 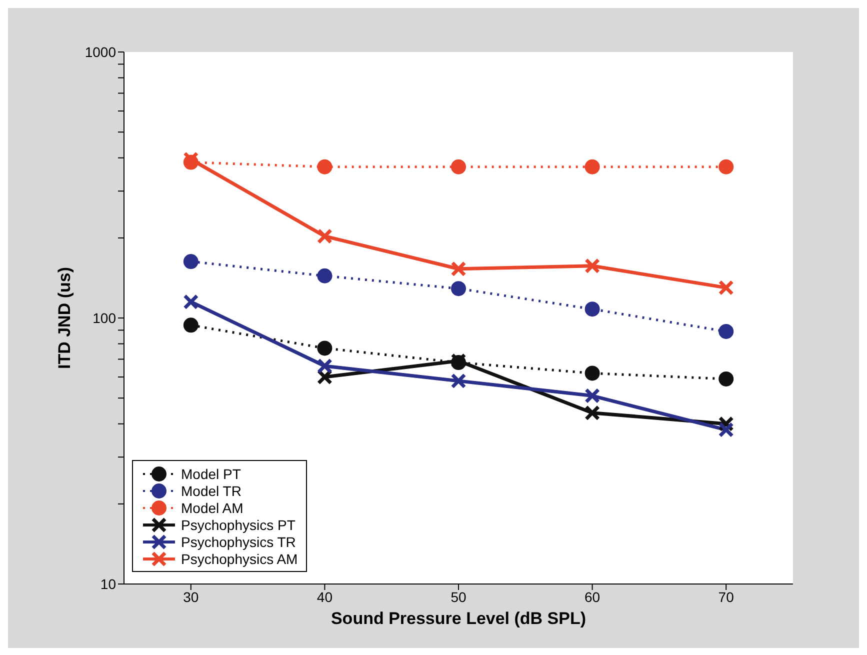 I want to click on x-axis-title: Sound Pressure Level (dB SPL), so click(x=458, y=618).